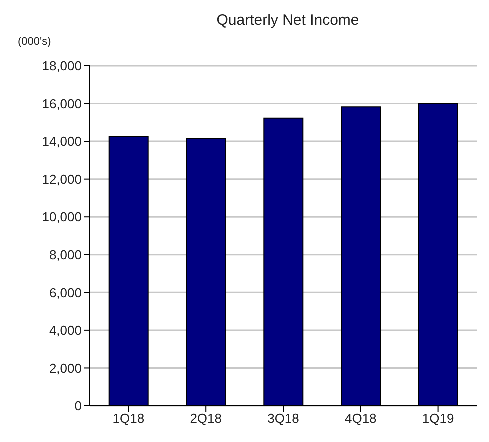  I want to click on y-tick-label: 8,000, so click(65, 255).